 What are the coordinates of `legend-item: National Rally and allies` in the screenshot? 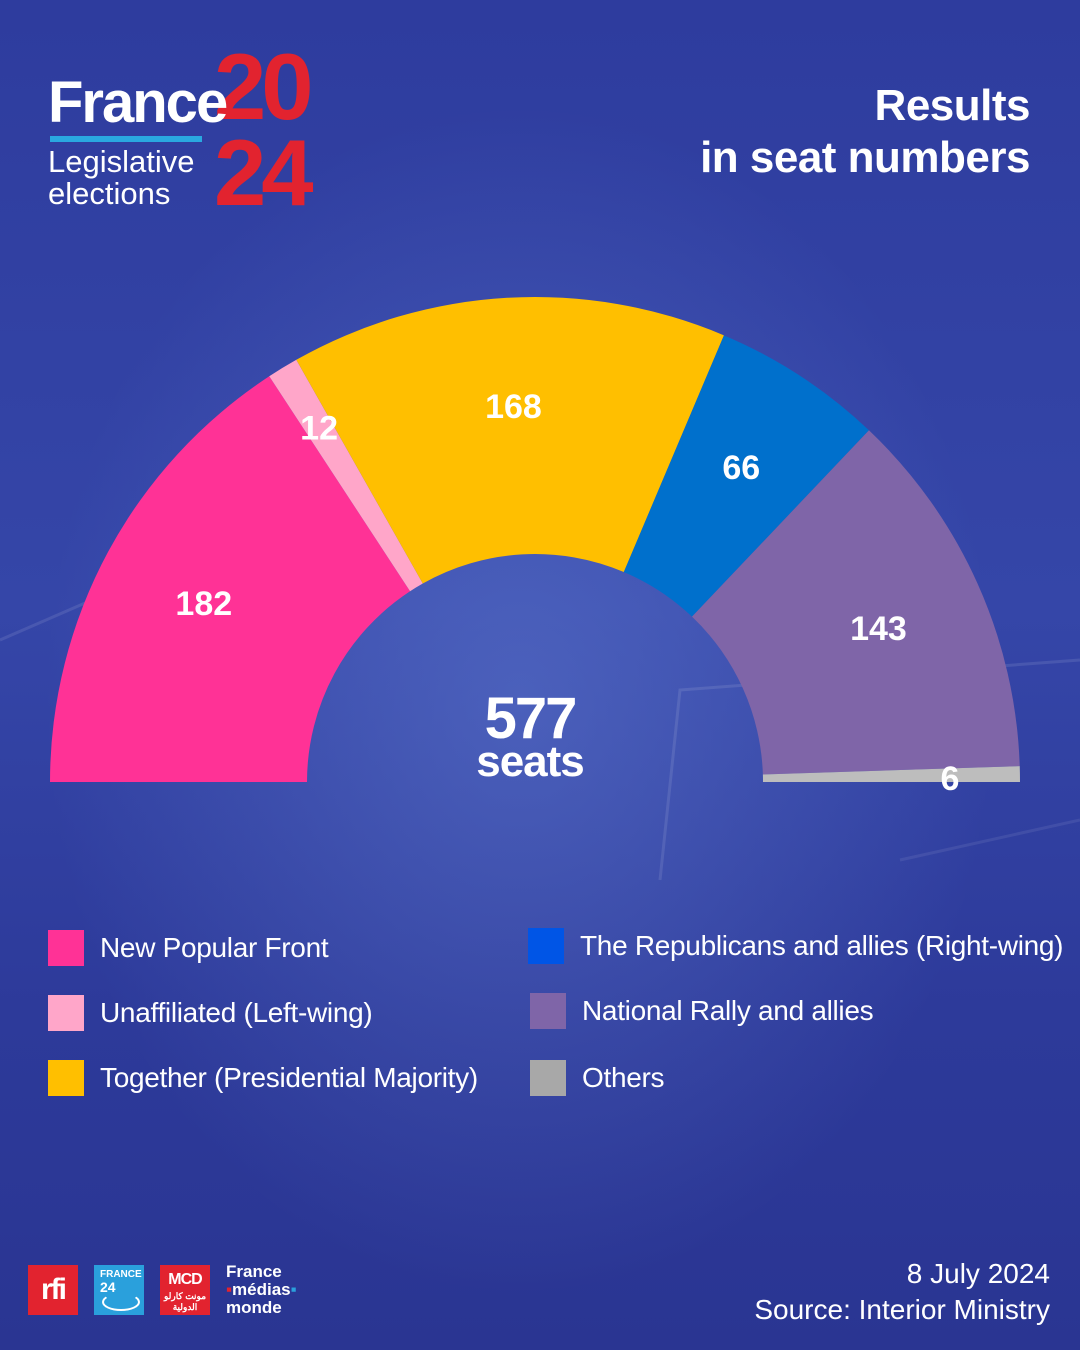 It's located at (702, 1011).